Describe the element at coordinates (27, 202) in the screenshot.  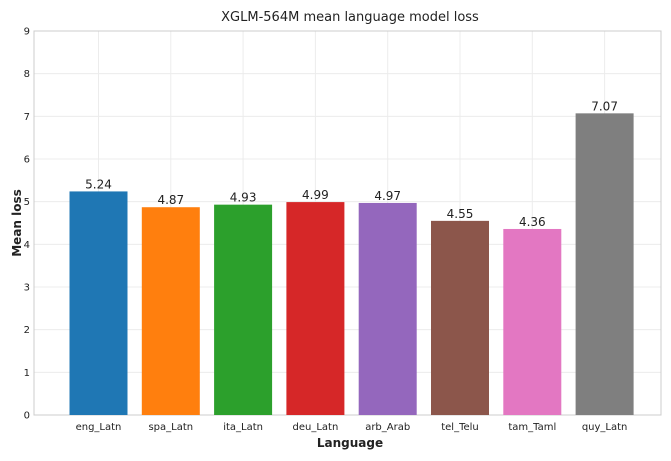
I see `y-tick-label: 5` at that location.